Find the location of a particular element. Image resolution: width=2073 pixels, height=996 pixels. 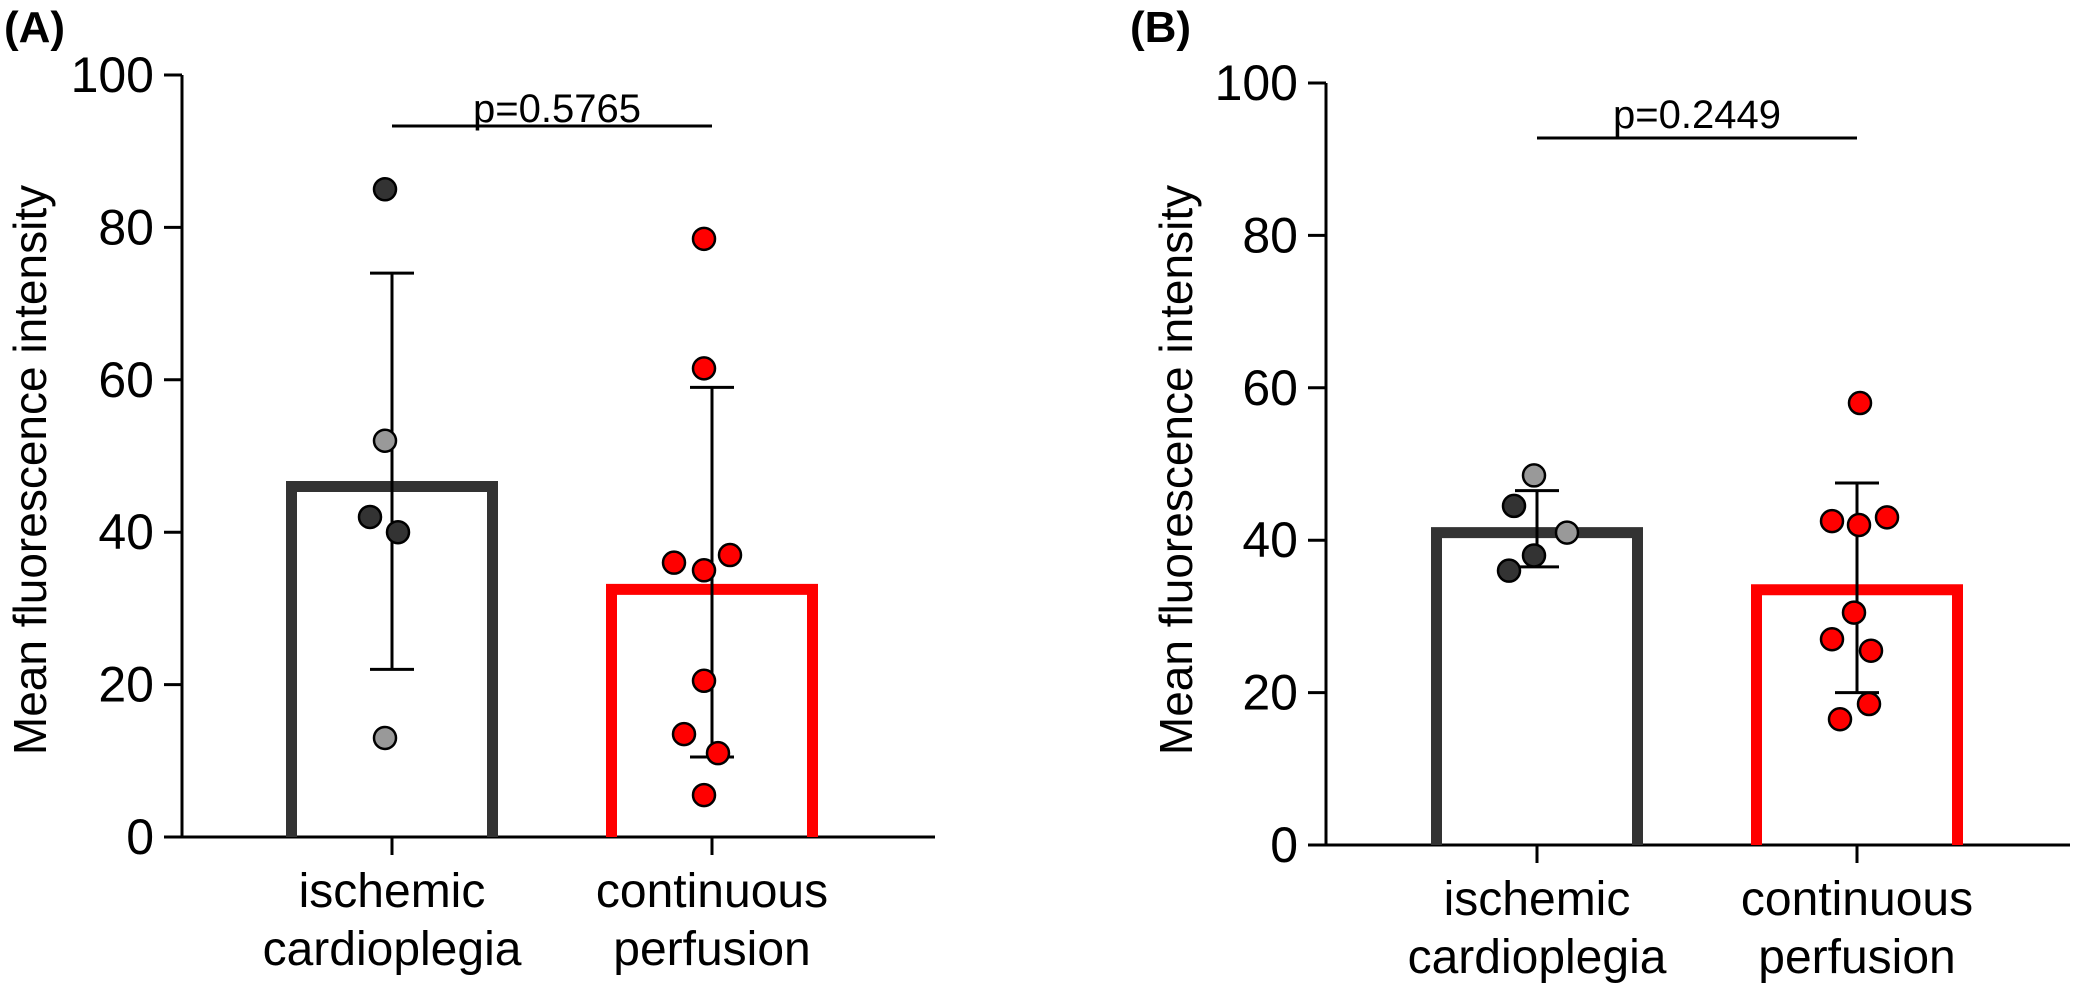

category-label-b: ischemic is located at coordinates (1537, 899).